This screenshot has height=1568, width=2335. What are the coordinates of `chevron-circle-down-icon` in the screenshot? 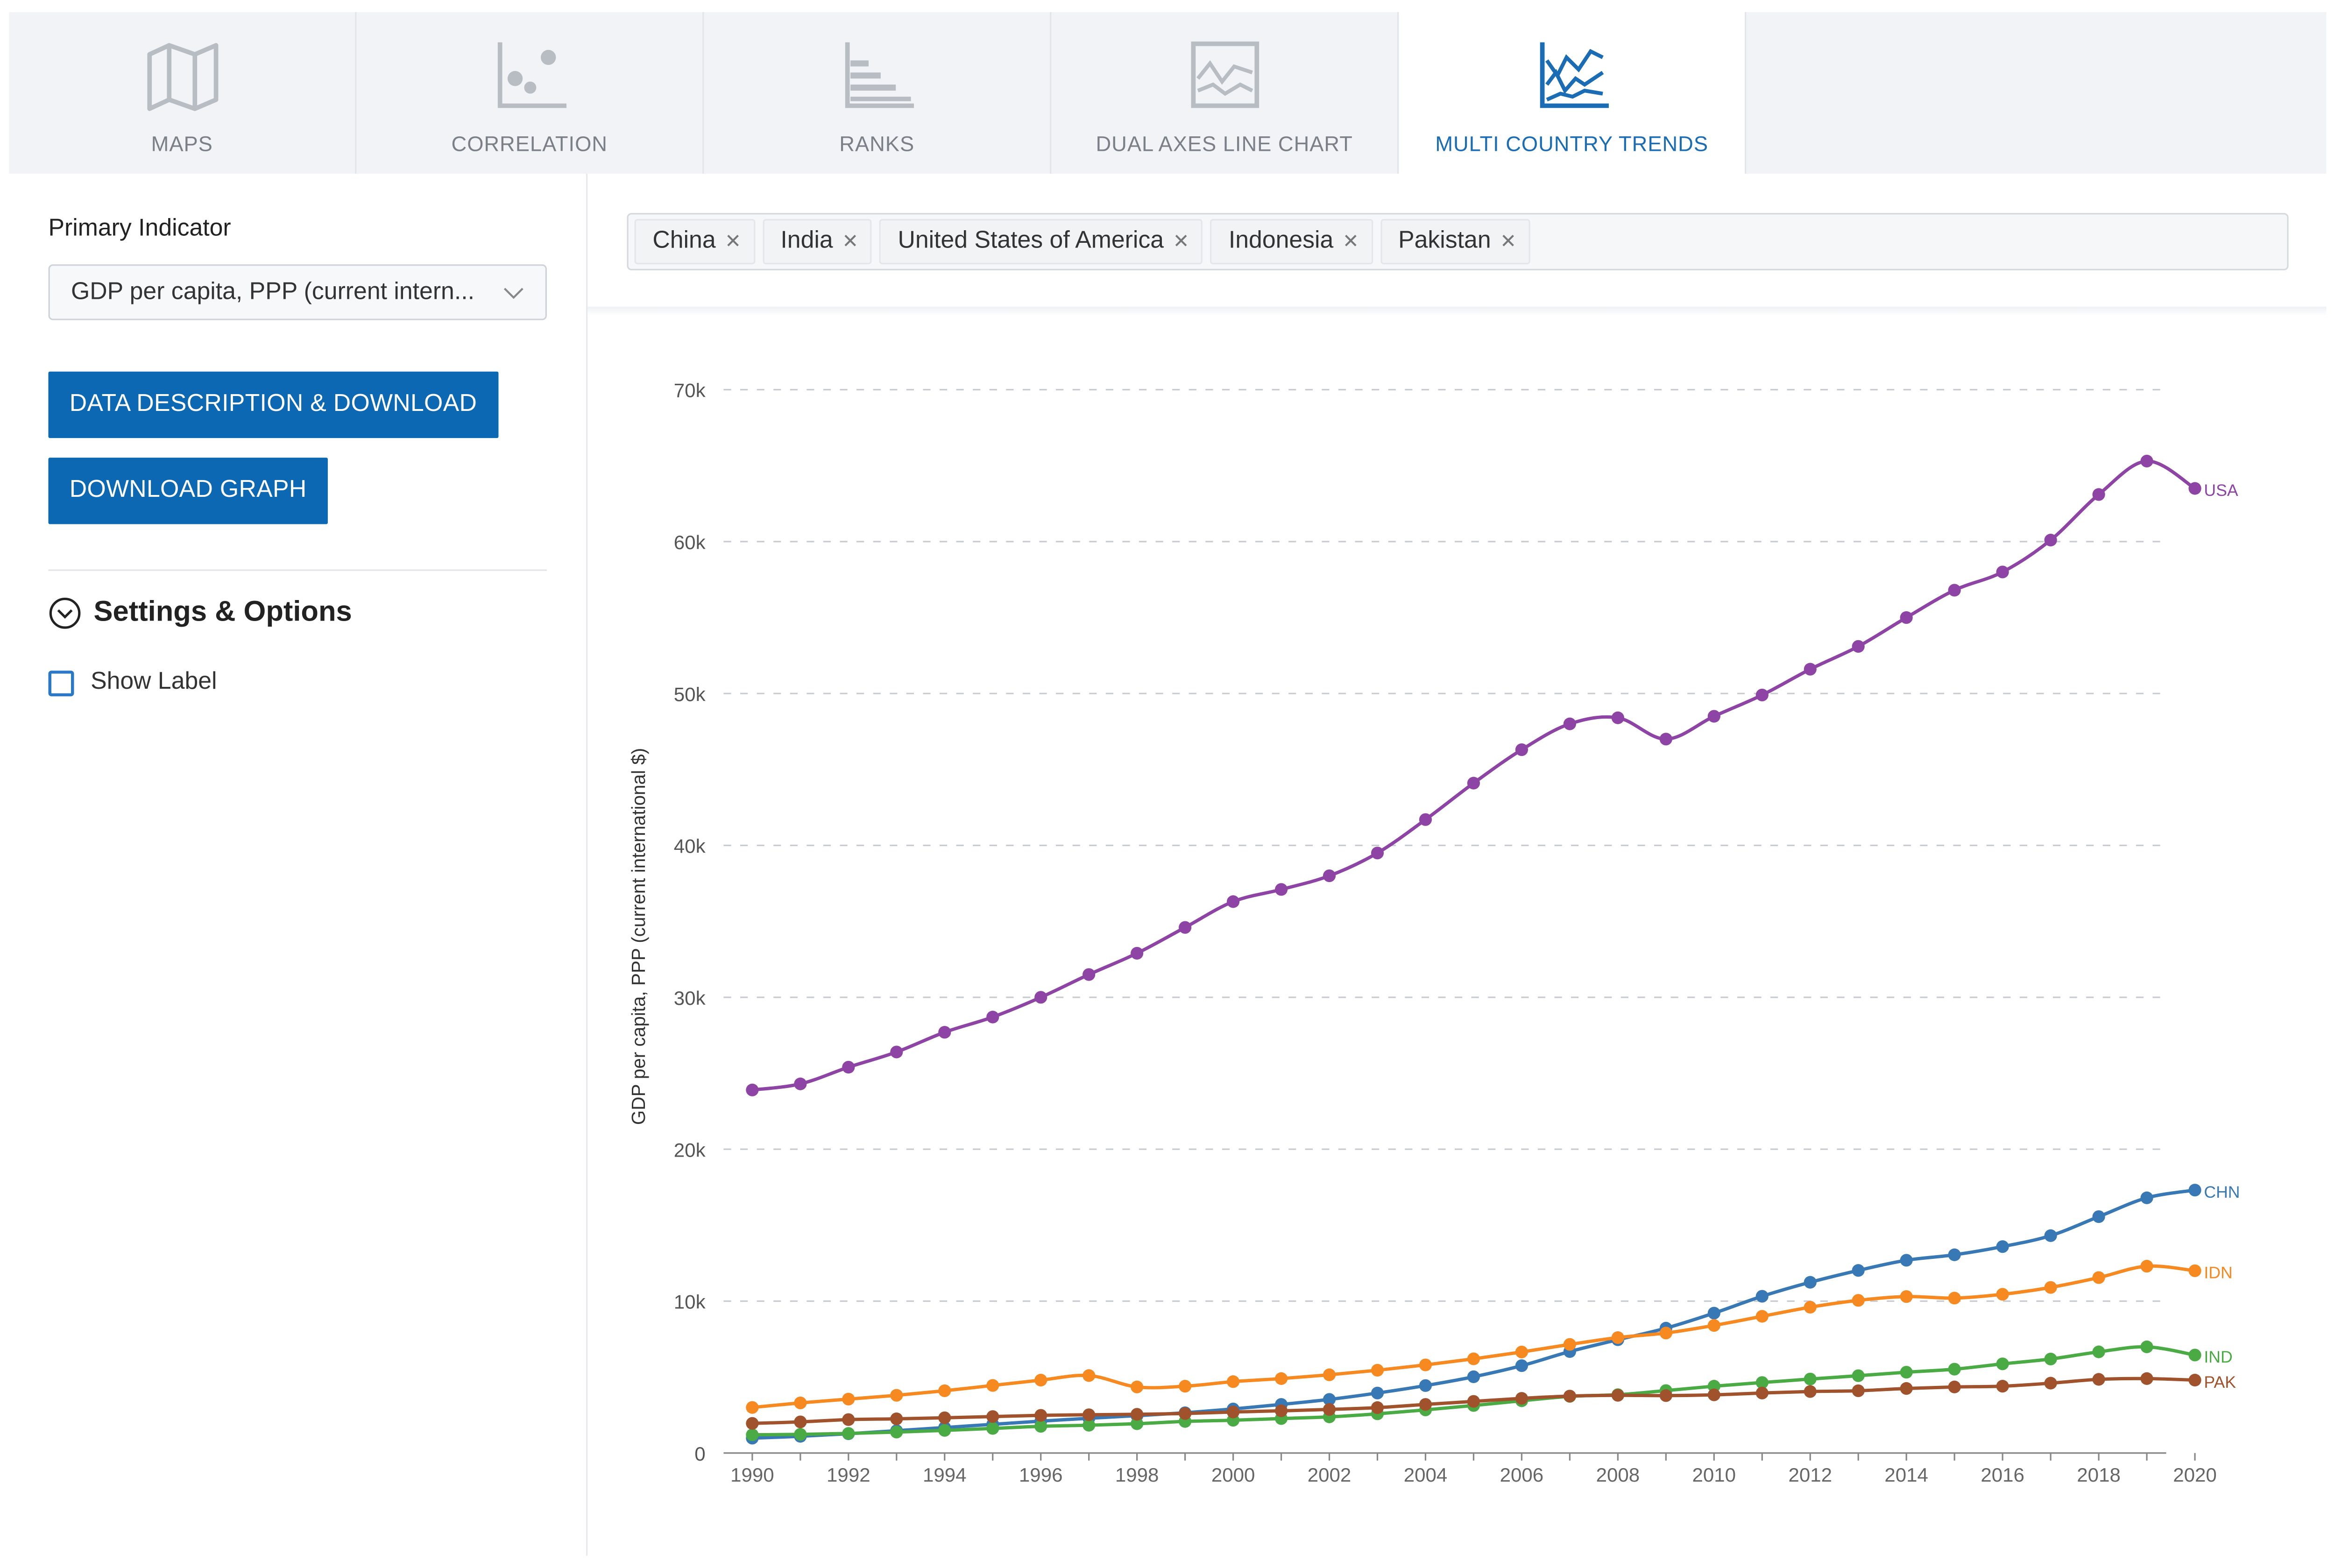 It's located at (65, 613).